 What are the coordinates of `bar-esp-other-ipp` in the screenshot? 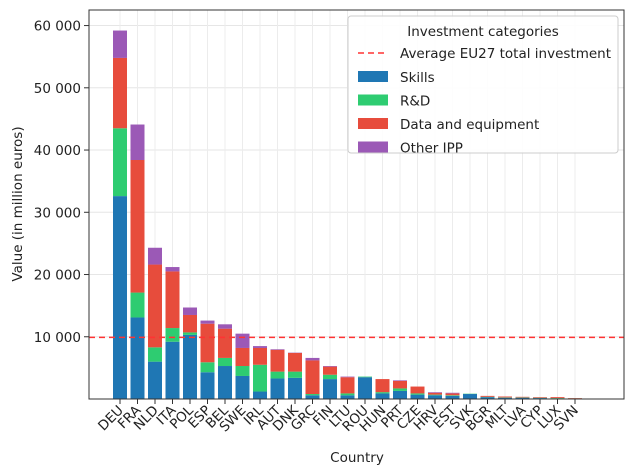 It's located at (207, 322).